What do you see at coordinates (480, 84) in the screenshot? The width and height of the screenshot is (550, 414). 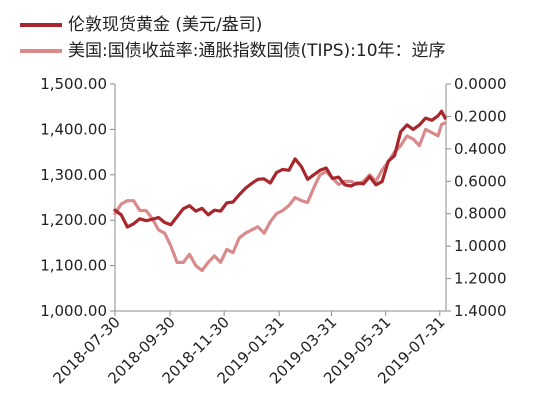 I see `y-right-tick-label: 0.0000` at bounding box center [480, 84].